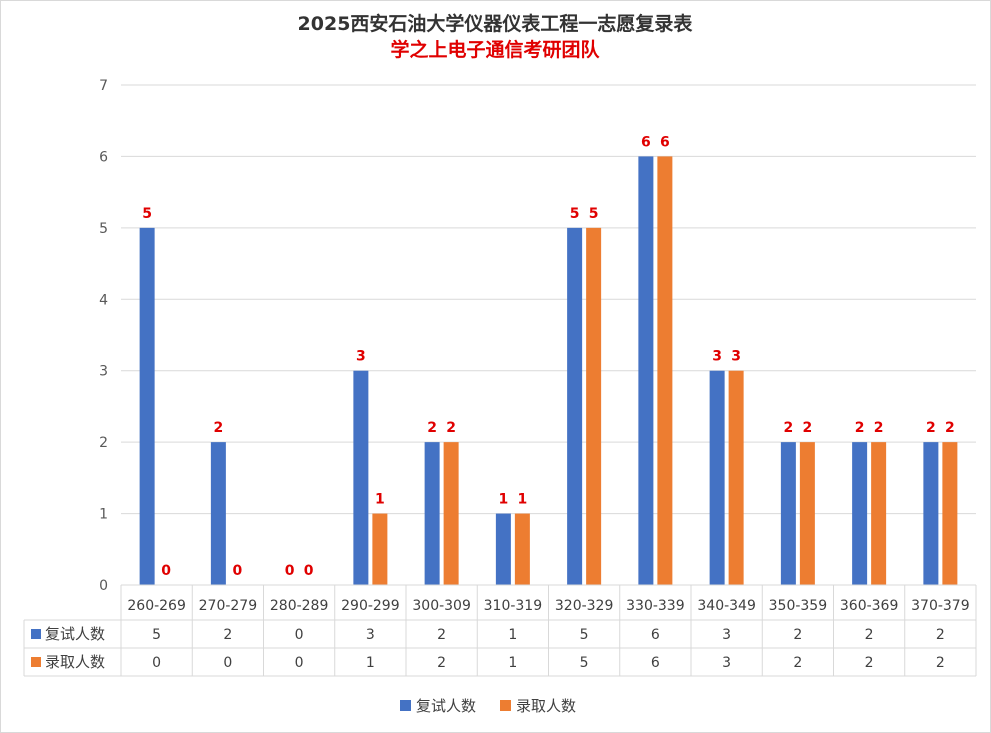 Image resolution: width=991 pixels, height=733 pixels. Describe the element at coordinates (103, 157) in the screenshot. I see `y-tick-label: 6` at that location.